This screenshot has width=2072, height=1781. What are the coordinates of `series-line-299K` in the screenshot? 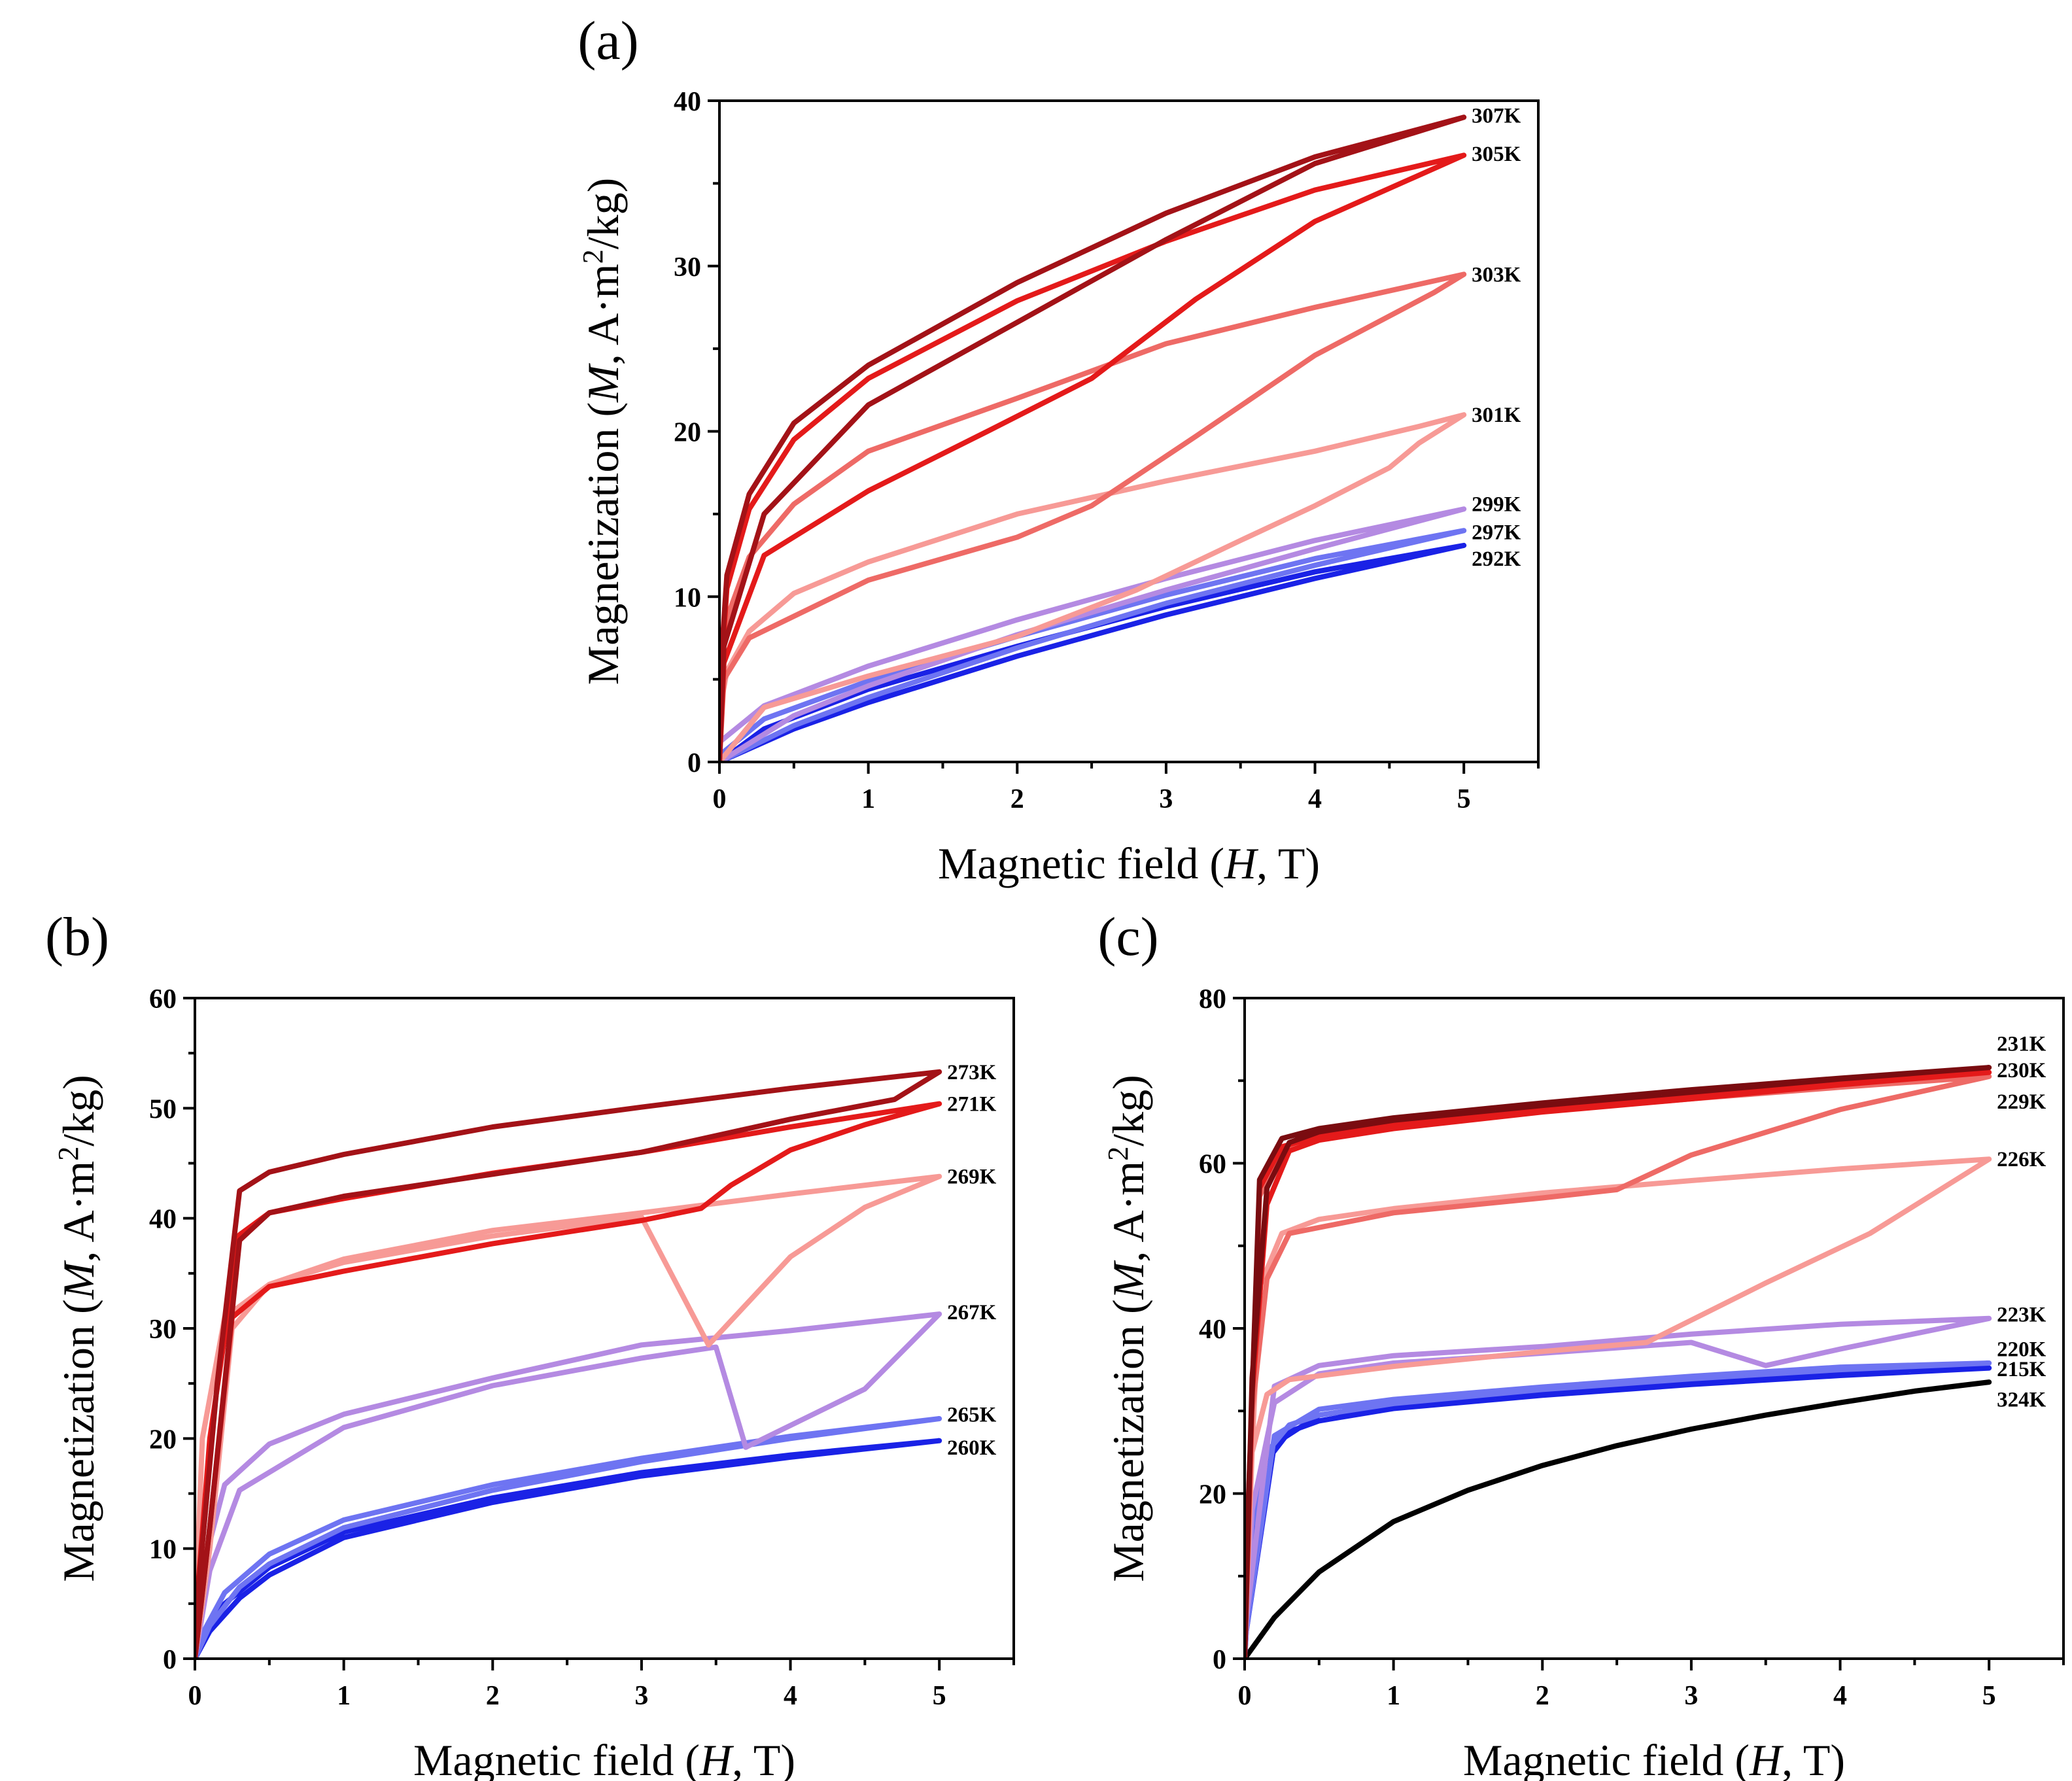 It's located at (1093, 634).